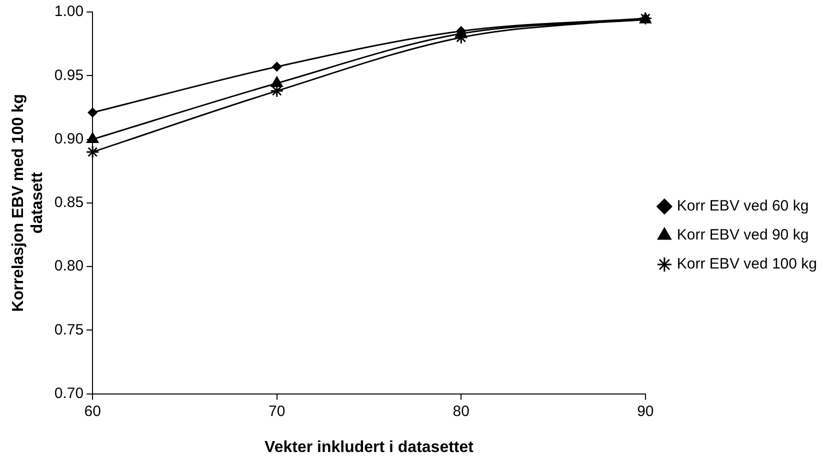 Image resolution: width=837 pixels, height=466 pixels. Describe the element at coordinates (645, 411) in the screenshot. I see `x-tick-label: 90` at that location.